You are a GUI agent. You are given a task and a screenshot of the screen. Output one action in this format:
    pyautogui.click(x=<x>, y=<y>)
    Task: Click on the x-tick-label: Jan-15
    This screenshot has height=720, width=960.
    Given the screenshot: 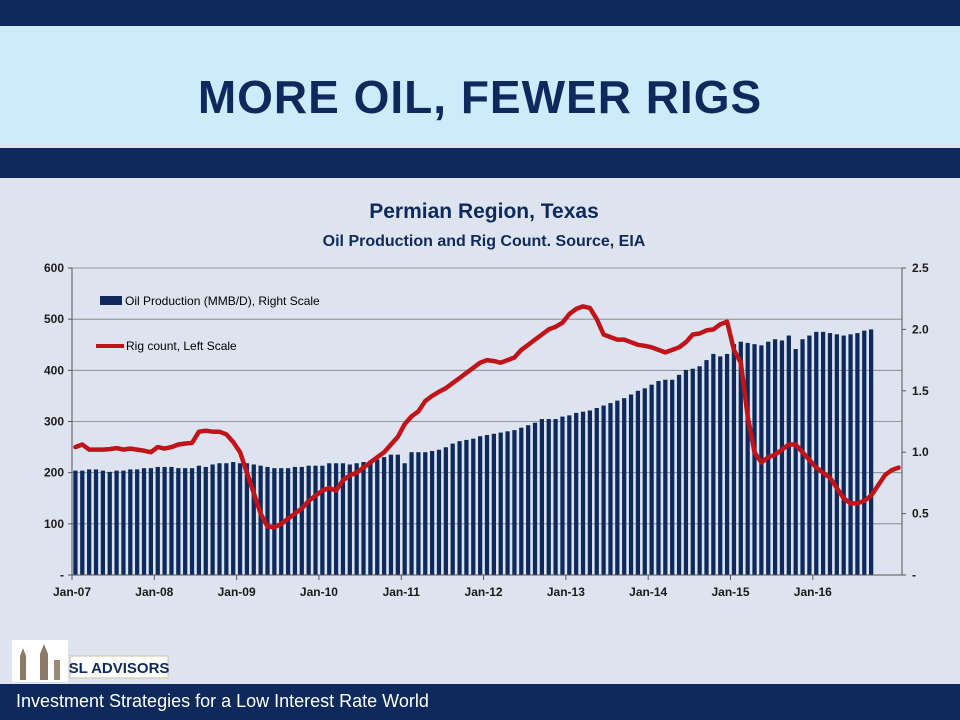 What is the action you would take?
    pyautogui.click(x=730, y=592)
    